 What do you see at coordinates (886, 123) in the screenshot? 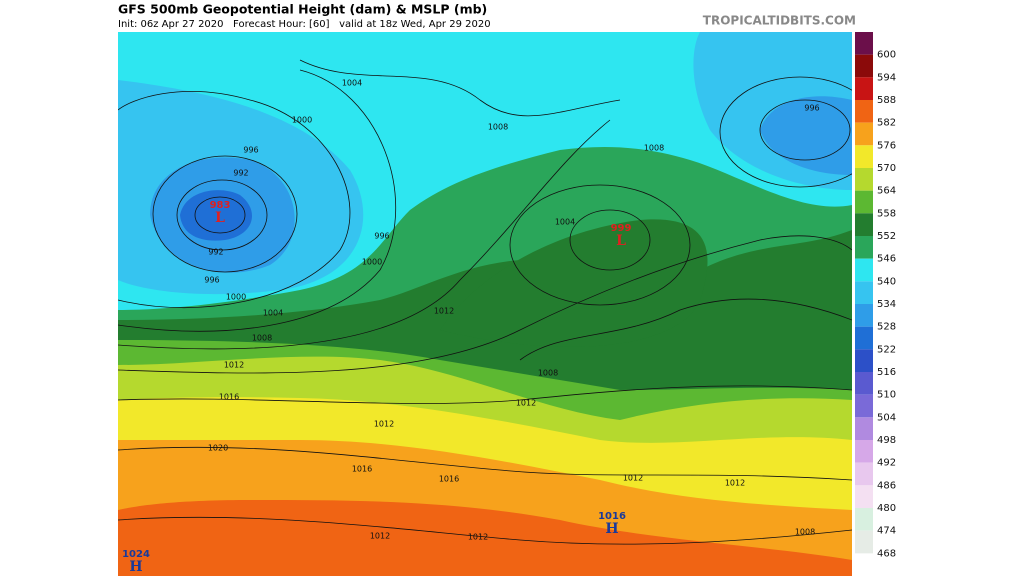
I see `colorbar-label: 582` at bounding box center [886, 123].